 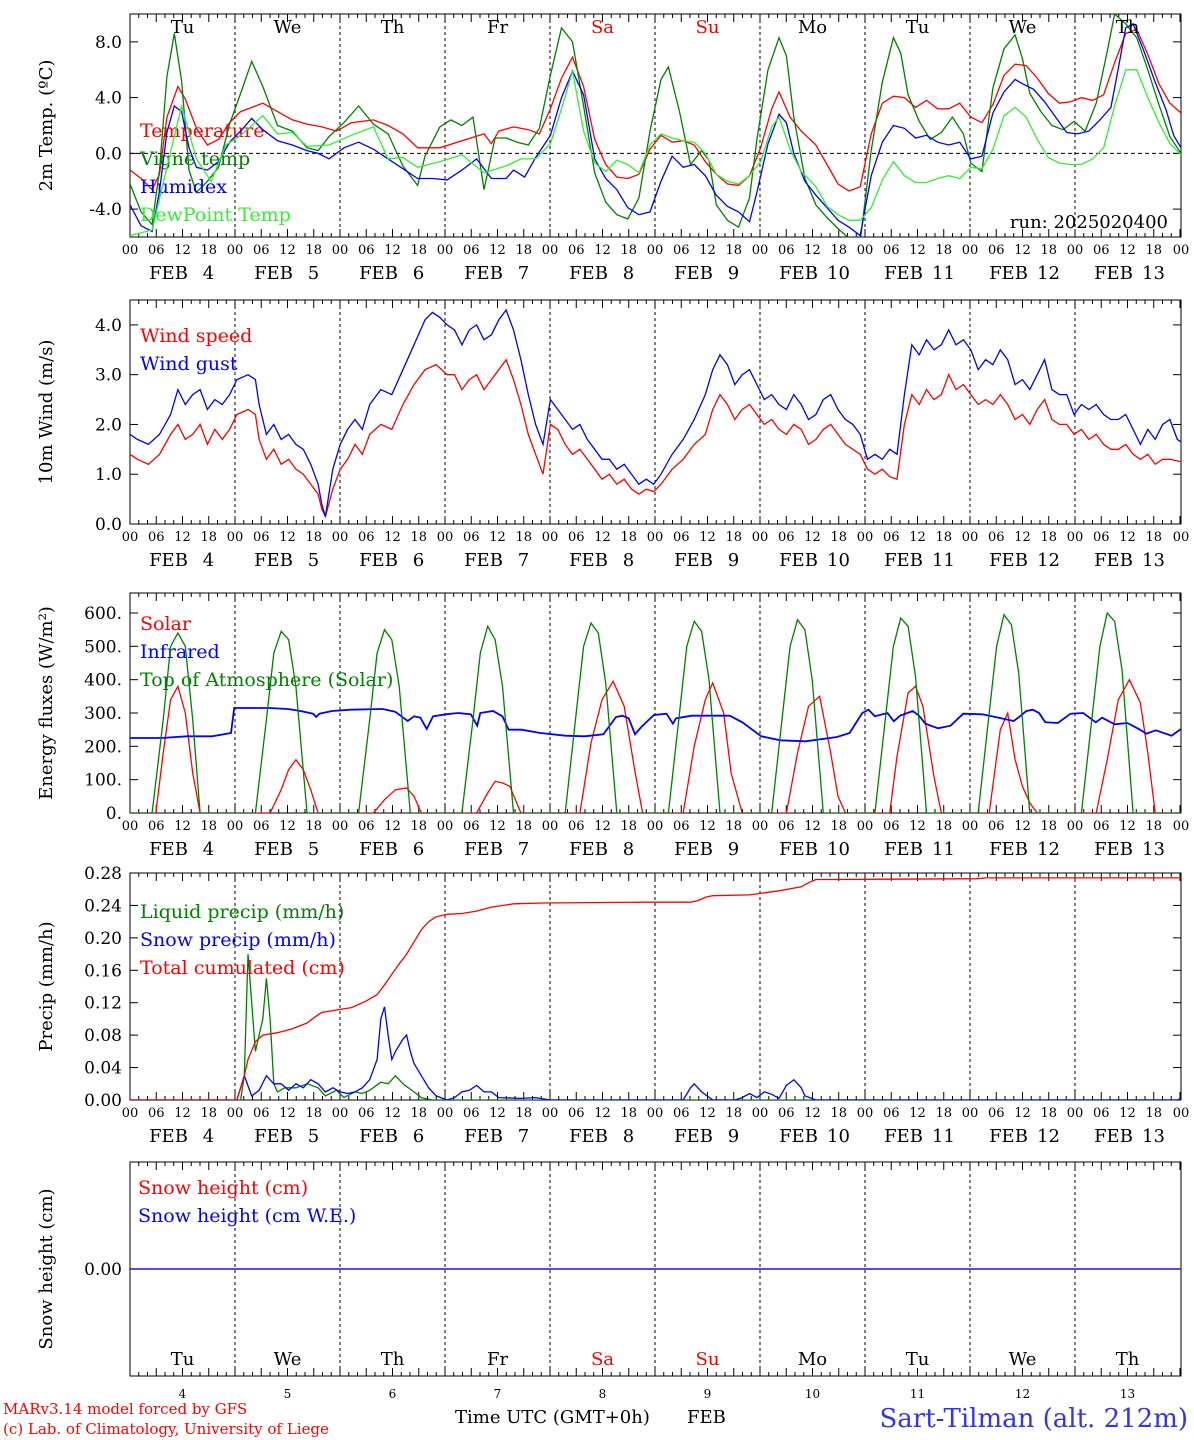 I want to click on y-tick-label: 0.0, so click(x=108, y=154).